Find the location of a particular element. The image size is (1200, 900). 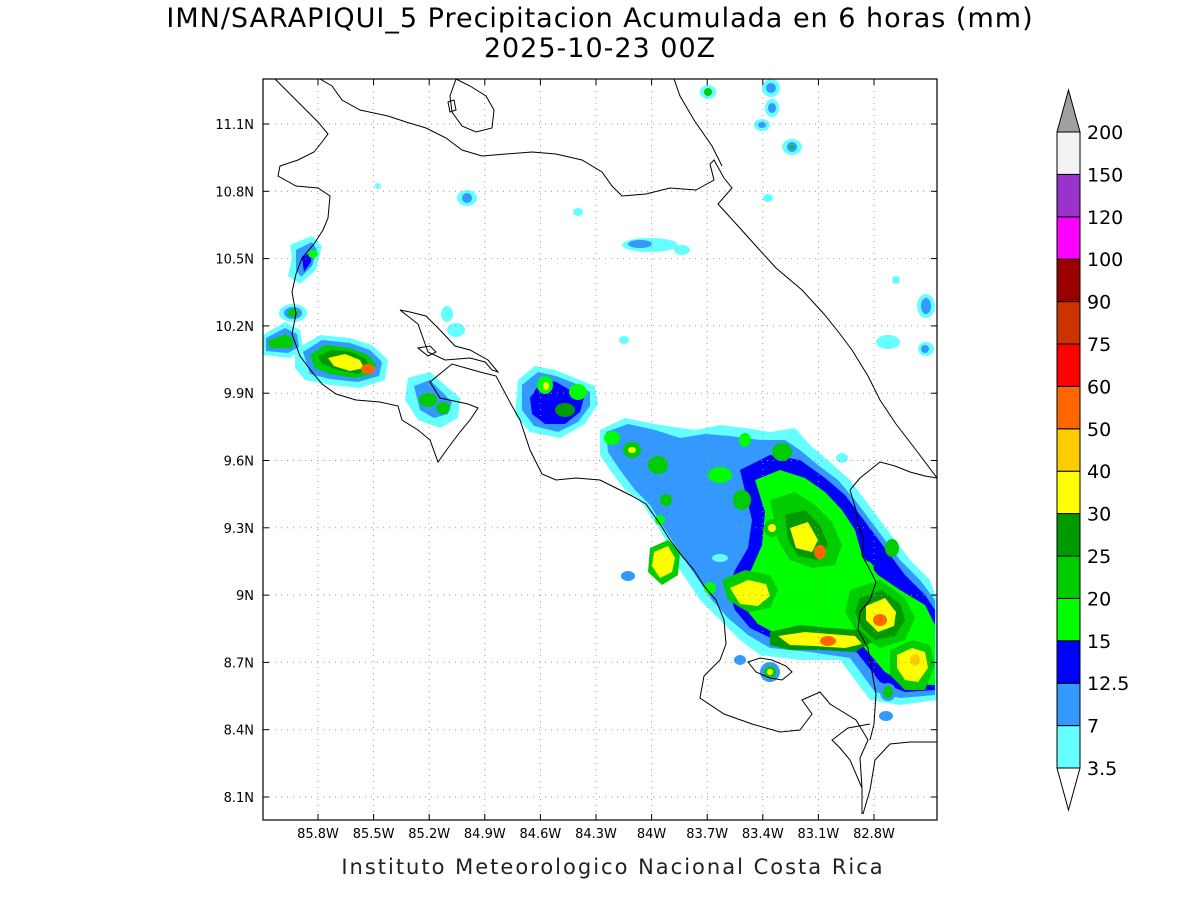

colorbar-level-label: 12.5 is located at coordinates (1108, 684).